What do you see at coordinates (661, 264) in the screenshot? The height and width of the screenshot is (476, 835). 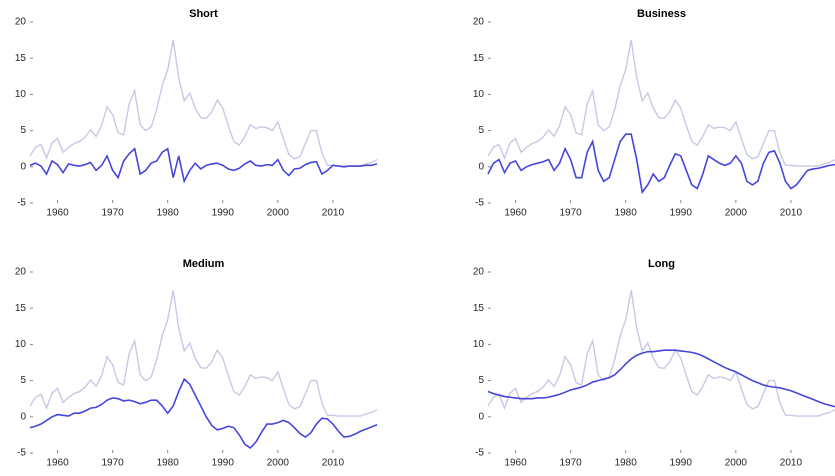 I see `chart-title: Long` at bounding box center [661, 264].